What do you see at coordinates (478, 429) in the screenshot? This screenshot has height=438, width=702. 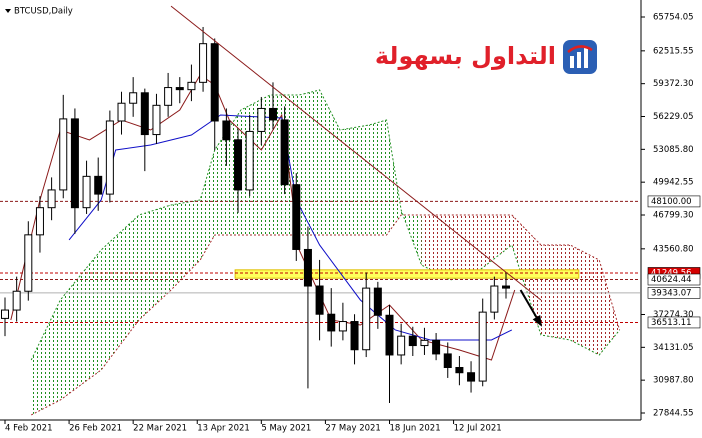 I see `x-tick-label: 12 Jul 2021` at bounding box center [478, 429].